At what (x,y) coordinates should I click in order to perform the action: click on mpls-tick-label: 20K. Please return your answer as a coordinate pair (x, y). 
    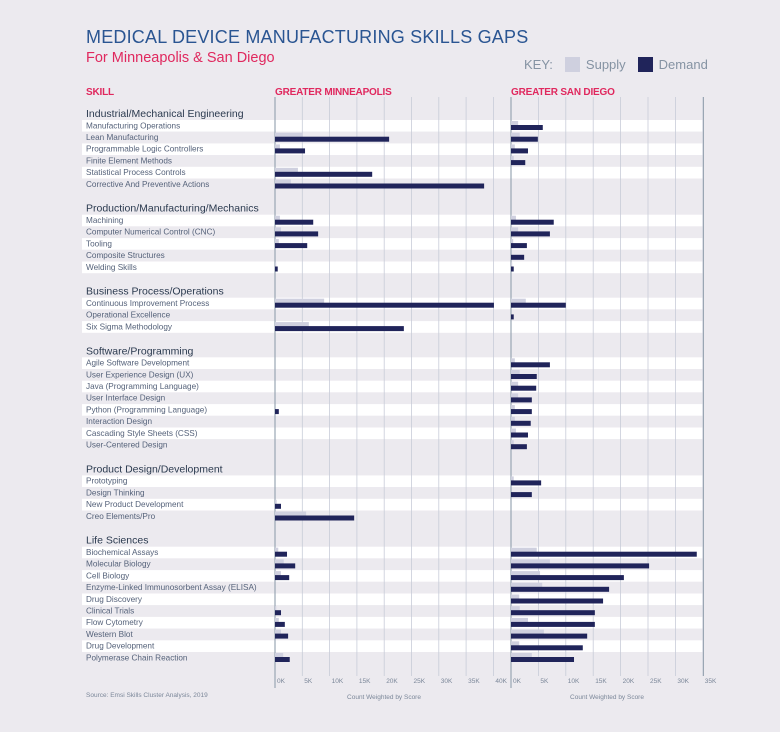
    Looking at the image, I should click on (392, 681).